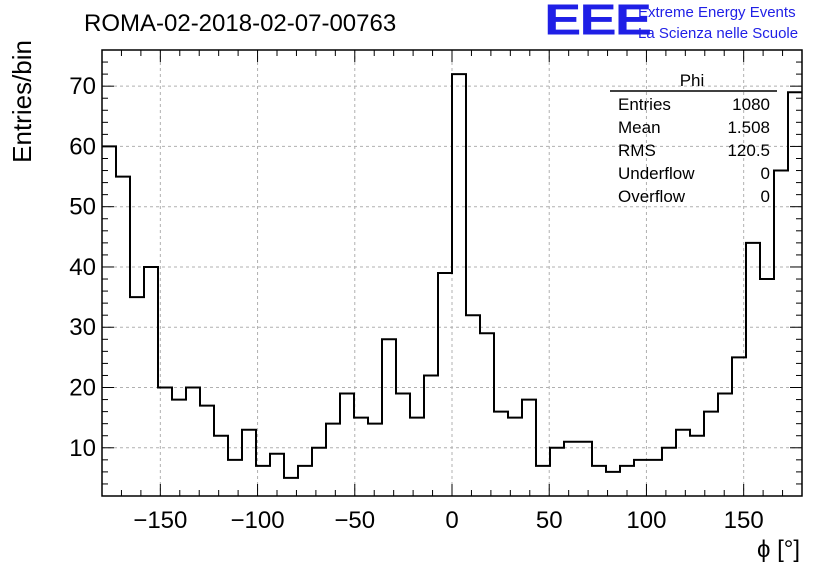  I want to click on stats-label-overflow: Overflow, so click(652, 196).